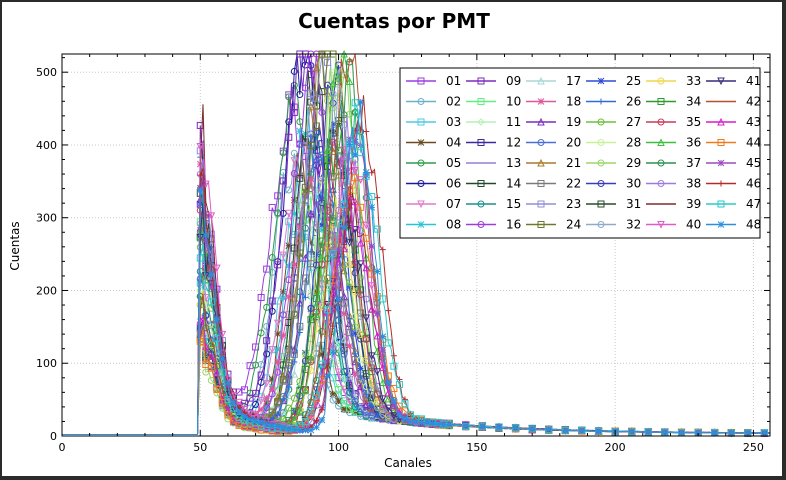  I want to click on legend-item: 37, so click(673, 163).